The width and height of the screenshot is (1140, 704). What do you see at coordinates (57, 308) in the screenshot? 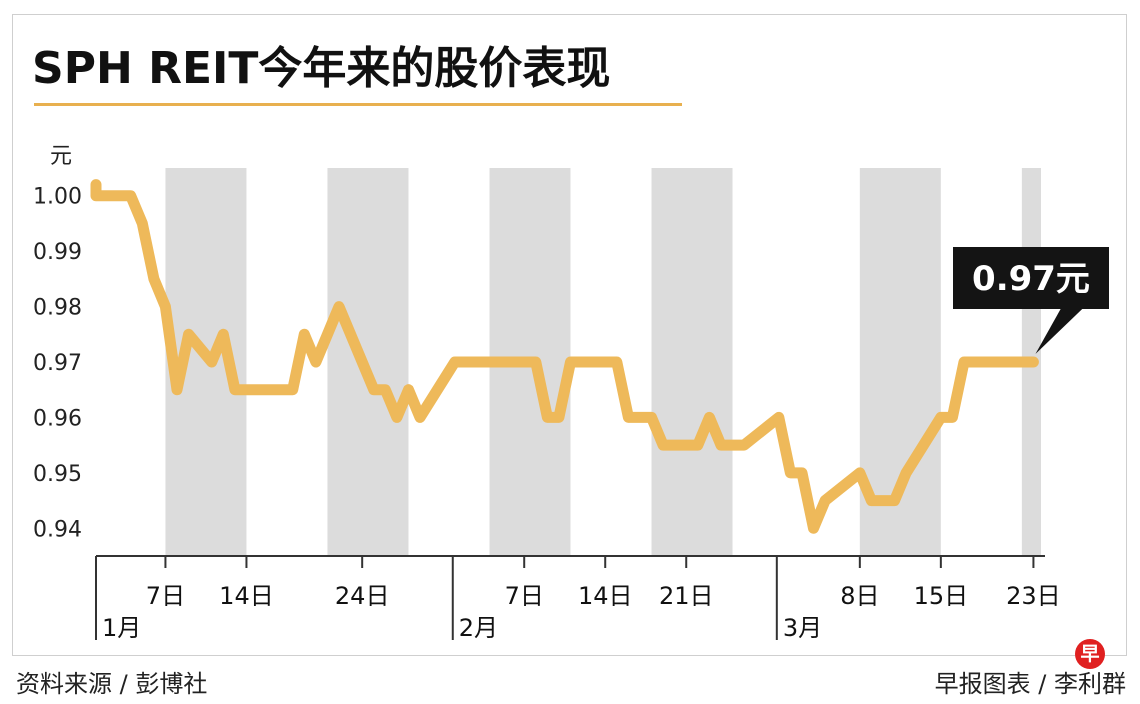
I see `y-tick-label: 0.98` at bounding box center [57, 308].